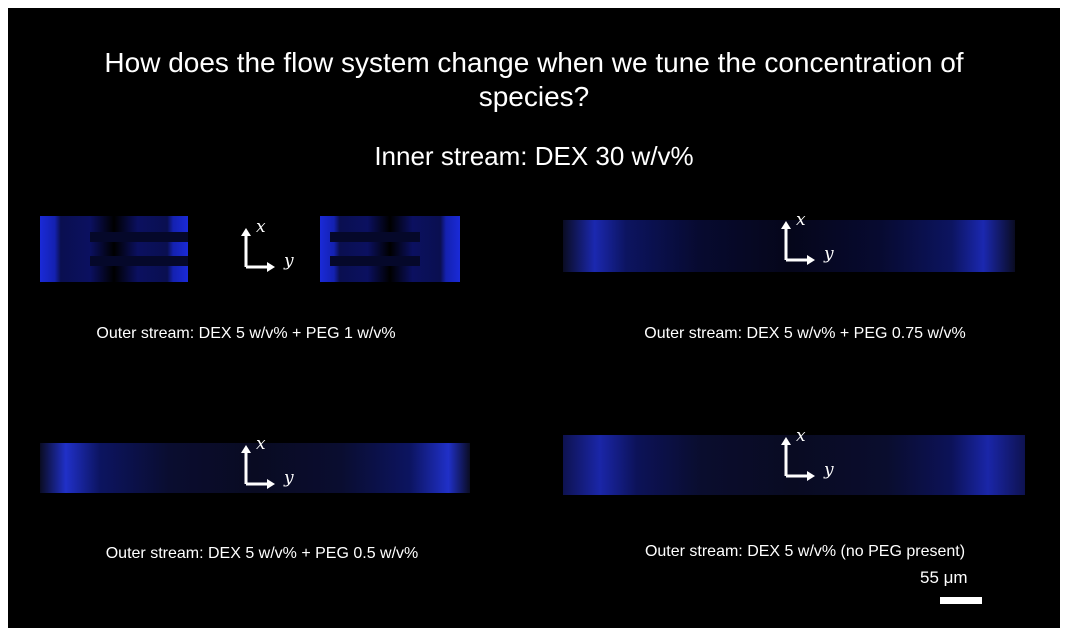 The width and height of the screenshot is (1068, 635). What do you see at coordinates (961, 600) in the screenshot?
I see `scale-bar` at bounding box center [961, 600].